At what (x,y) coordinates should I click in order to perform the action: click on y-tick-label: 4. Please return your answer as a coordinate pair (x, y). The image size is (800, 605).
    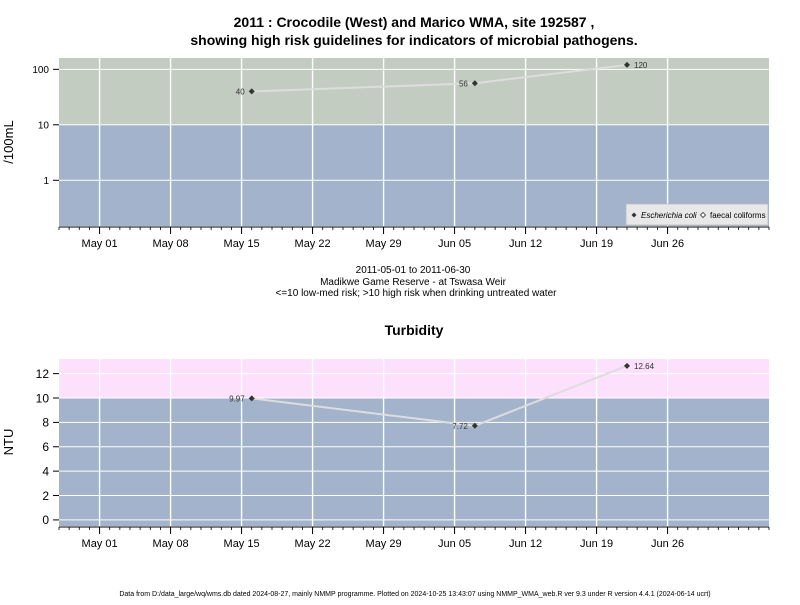
    Looking at the image, I should click on (45, 471).